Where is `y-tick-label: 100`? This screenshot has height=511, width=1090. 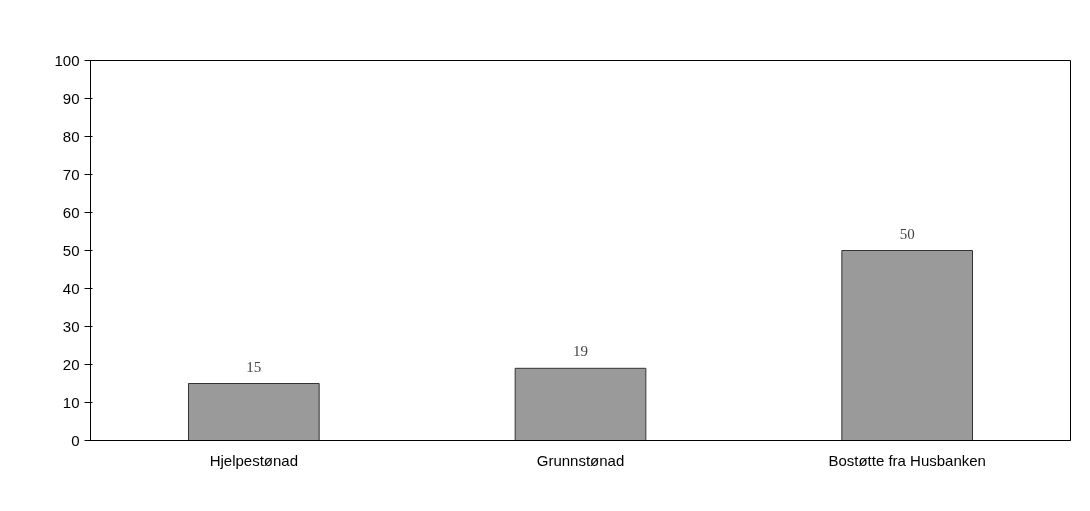 y-tick-label: 100 is located at coordinates (67, 60).